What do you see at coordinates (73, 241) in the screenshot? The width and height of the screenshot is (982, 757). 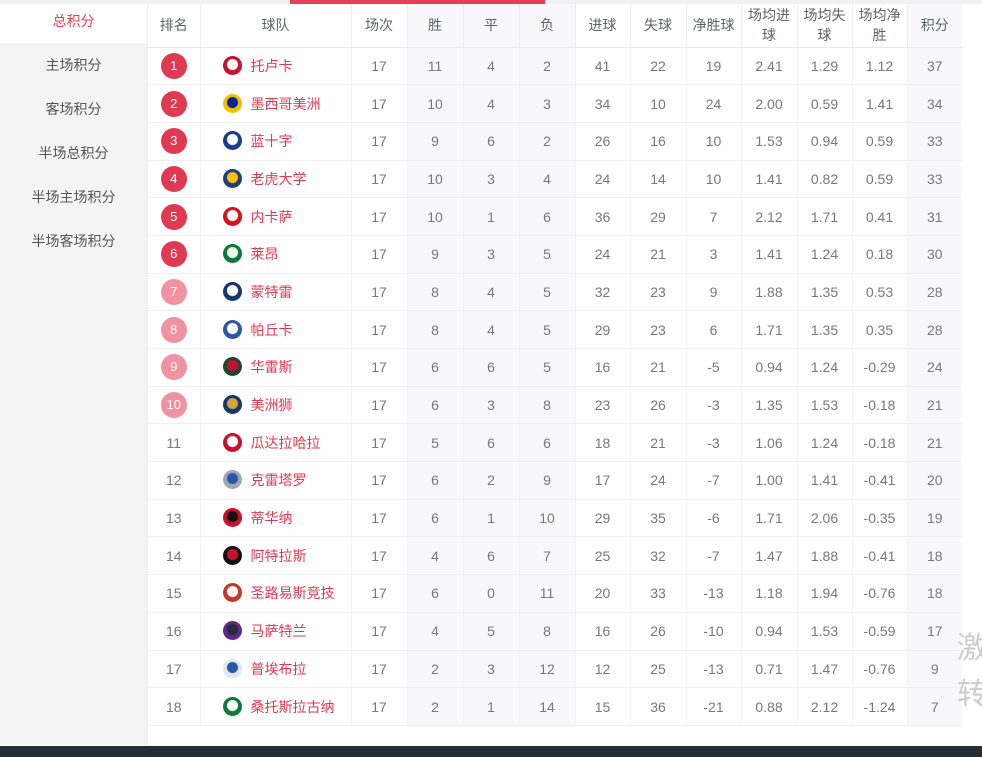 I see `sidebar-item-halftime-away-points: 半场客场积分` at bounding box center [73, 241].